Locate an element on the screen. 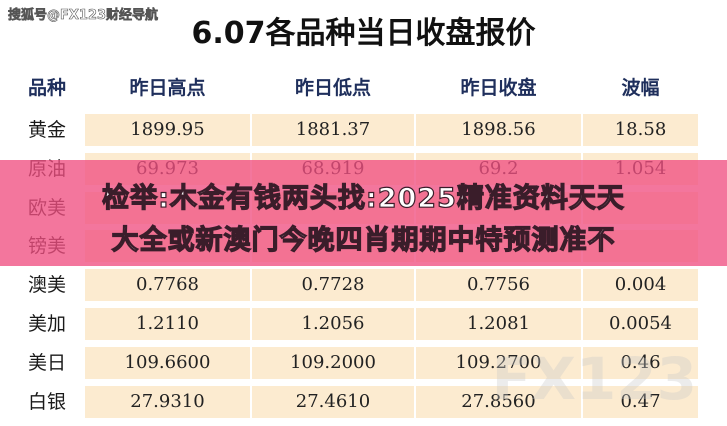 The width and height of the screenshot is (727, 426). column-header: 昨日高点 is located at coordinates (167, 88).